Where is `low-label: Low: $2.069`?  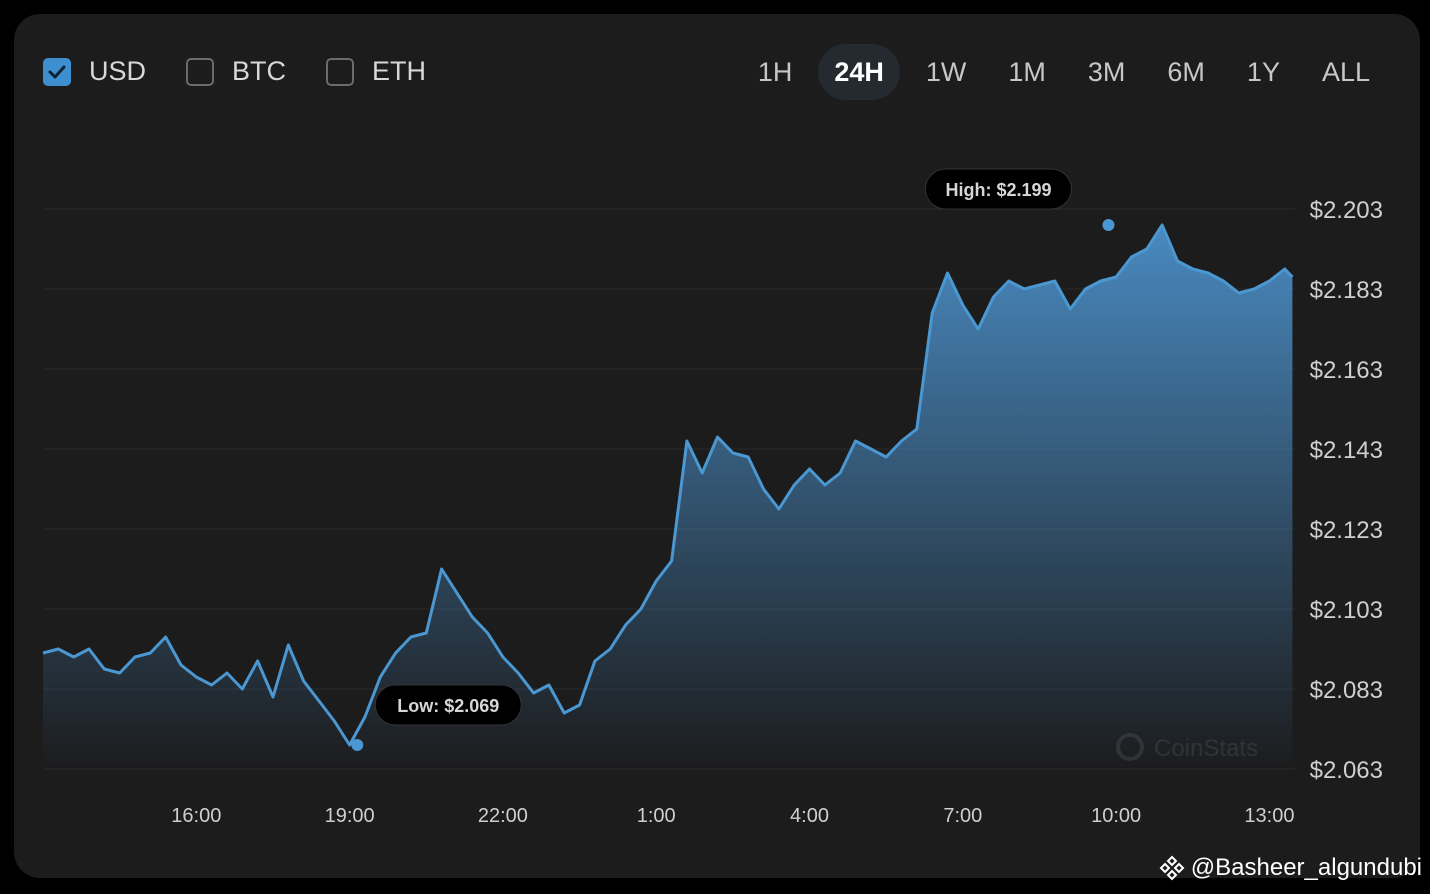 low-label: Low: $2.069 is located at coordinates (448, 706).